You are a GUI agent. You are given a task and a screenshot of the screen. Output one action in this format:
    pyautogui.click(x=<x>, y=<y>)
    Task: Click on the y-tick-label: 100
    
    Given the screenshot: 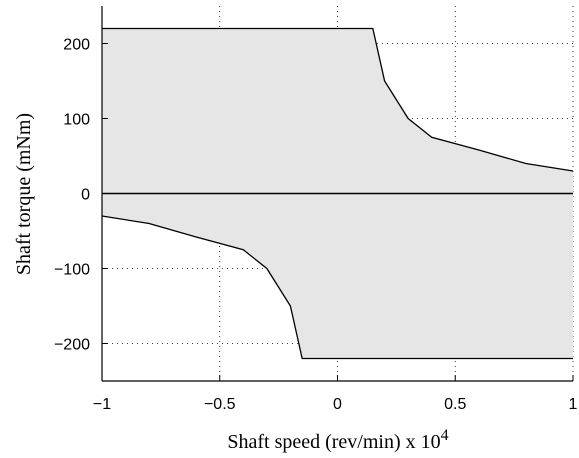 What is the action you would take?
    pyautogui.click(x=76, y=120)
    